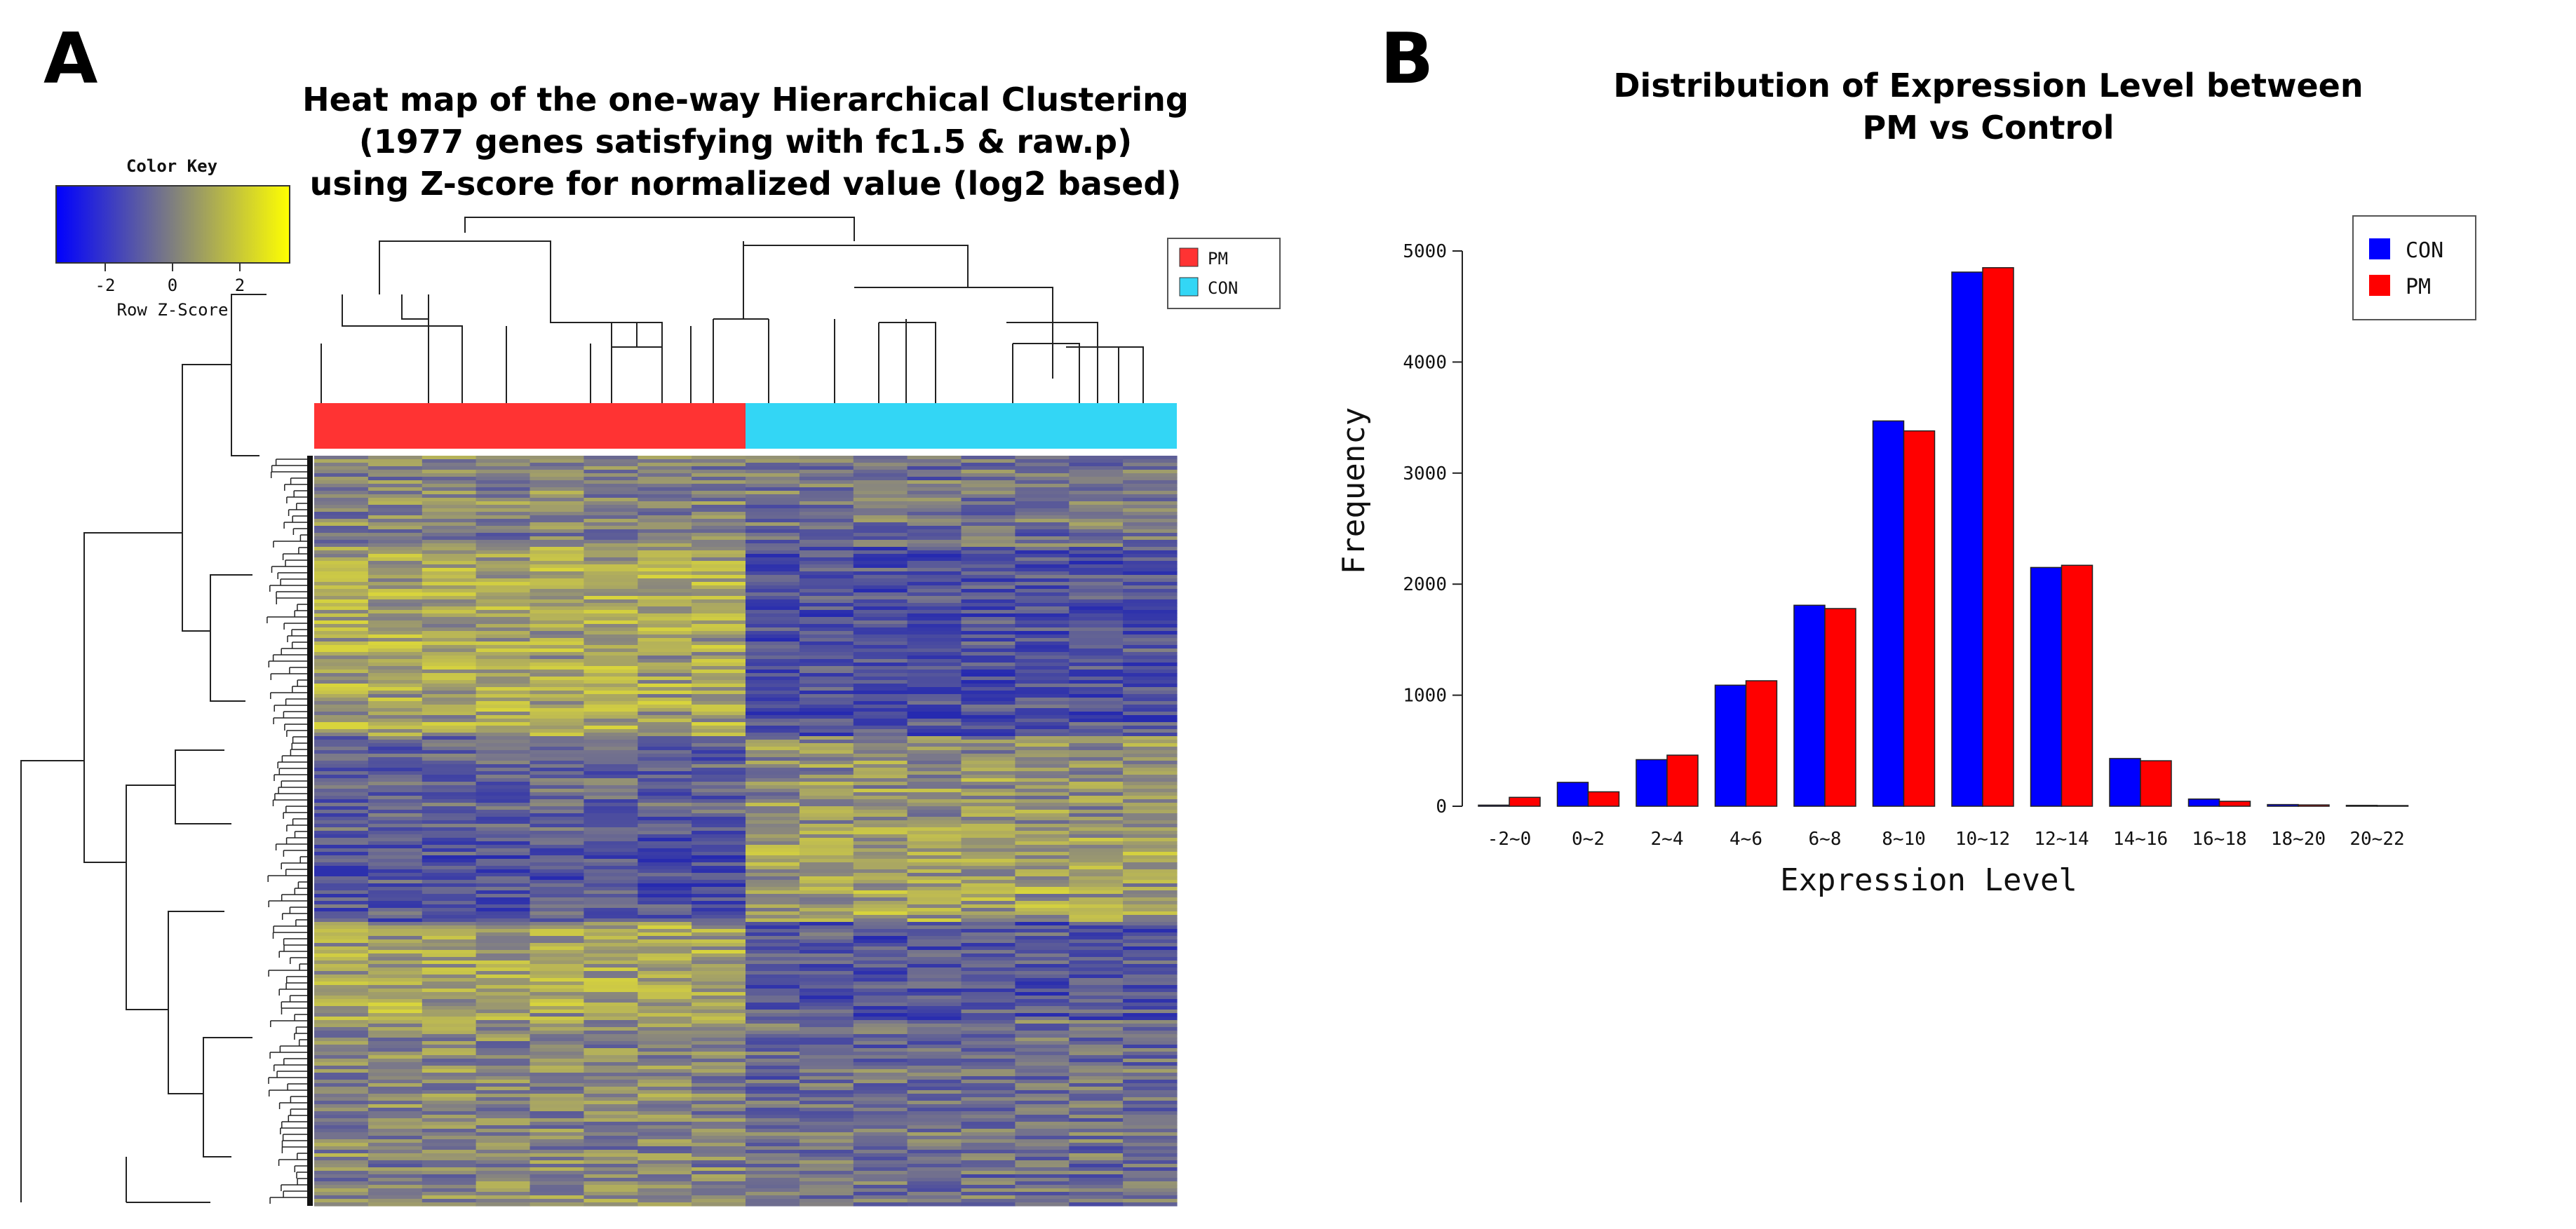  Describe the element at coordinates (290, 831) in the screenshot. I see `row-dendrogram-leaves` at that location.